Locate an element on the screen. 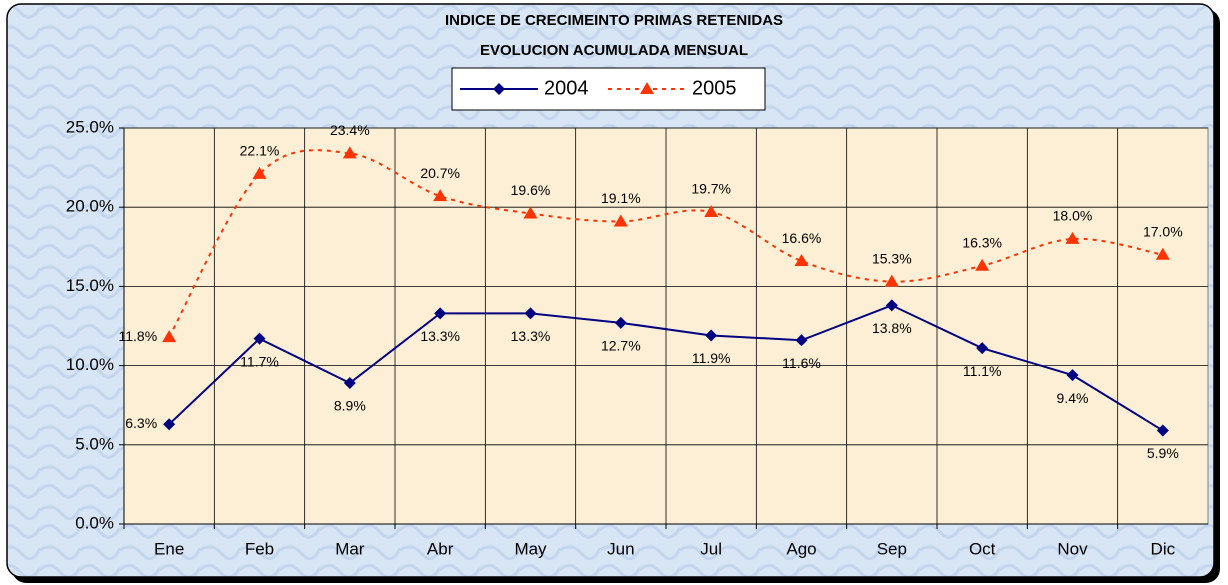 The image size is (1228, 585). data-label: 20.7% is located at coordinates (440, 173).